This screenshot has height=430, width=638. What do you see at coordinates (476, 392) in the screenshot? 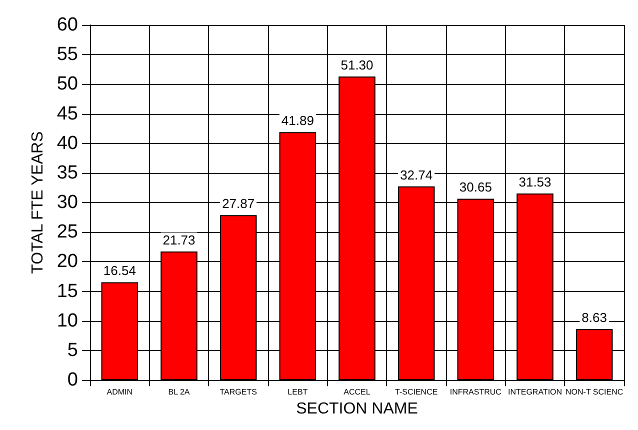
I see `x-tick-label: INFRASTRUC` at bounding box center [476, 392].